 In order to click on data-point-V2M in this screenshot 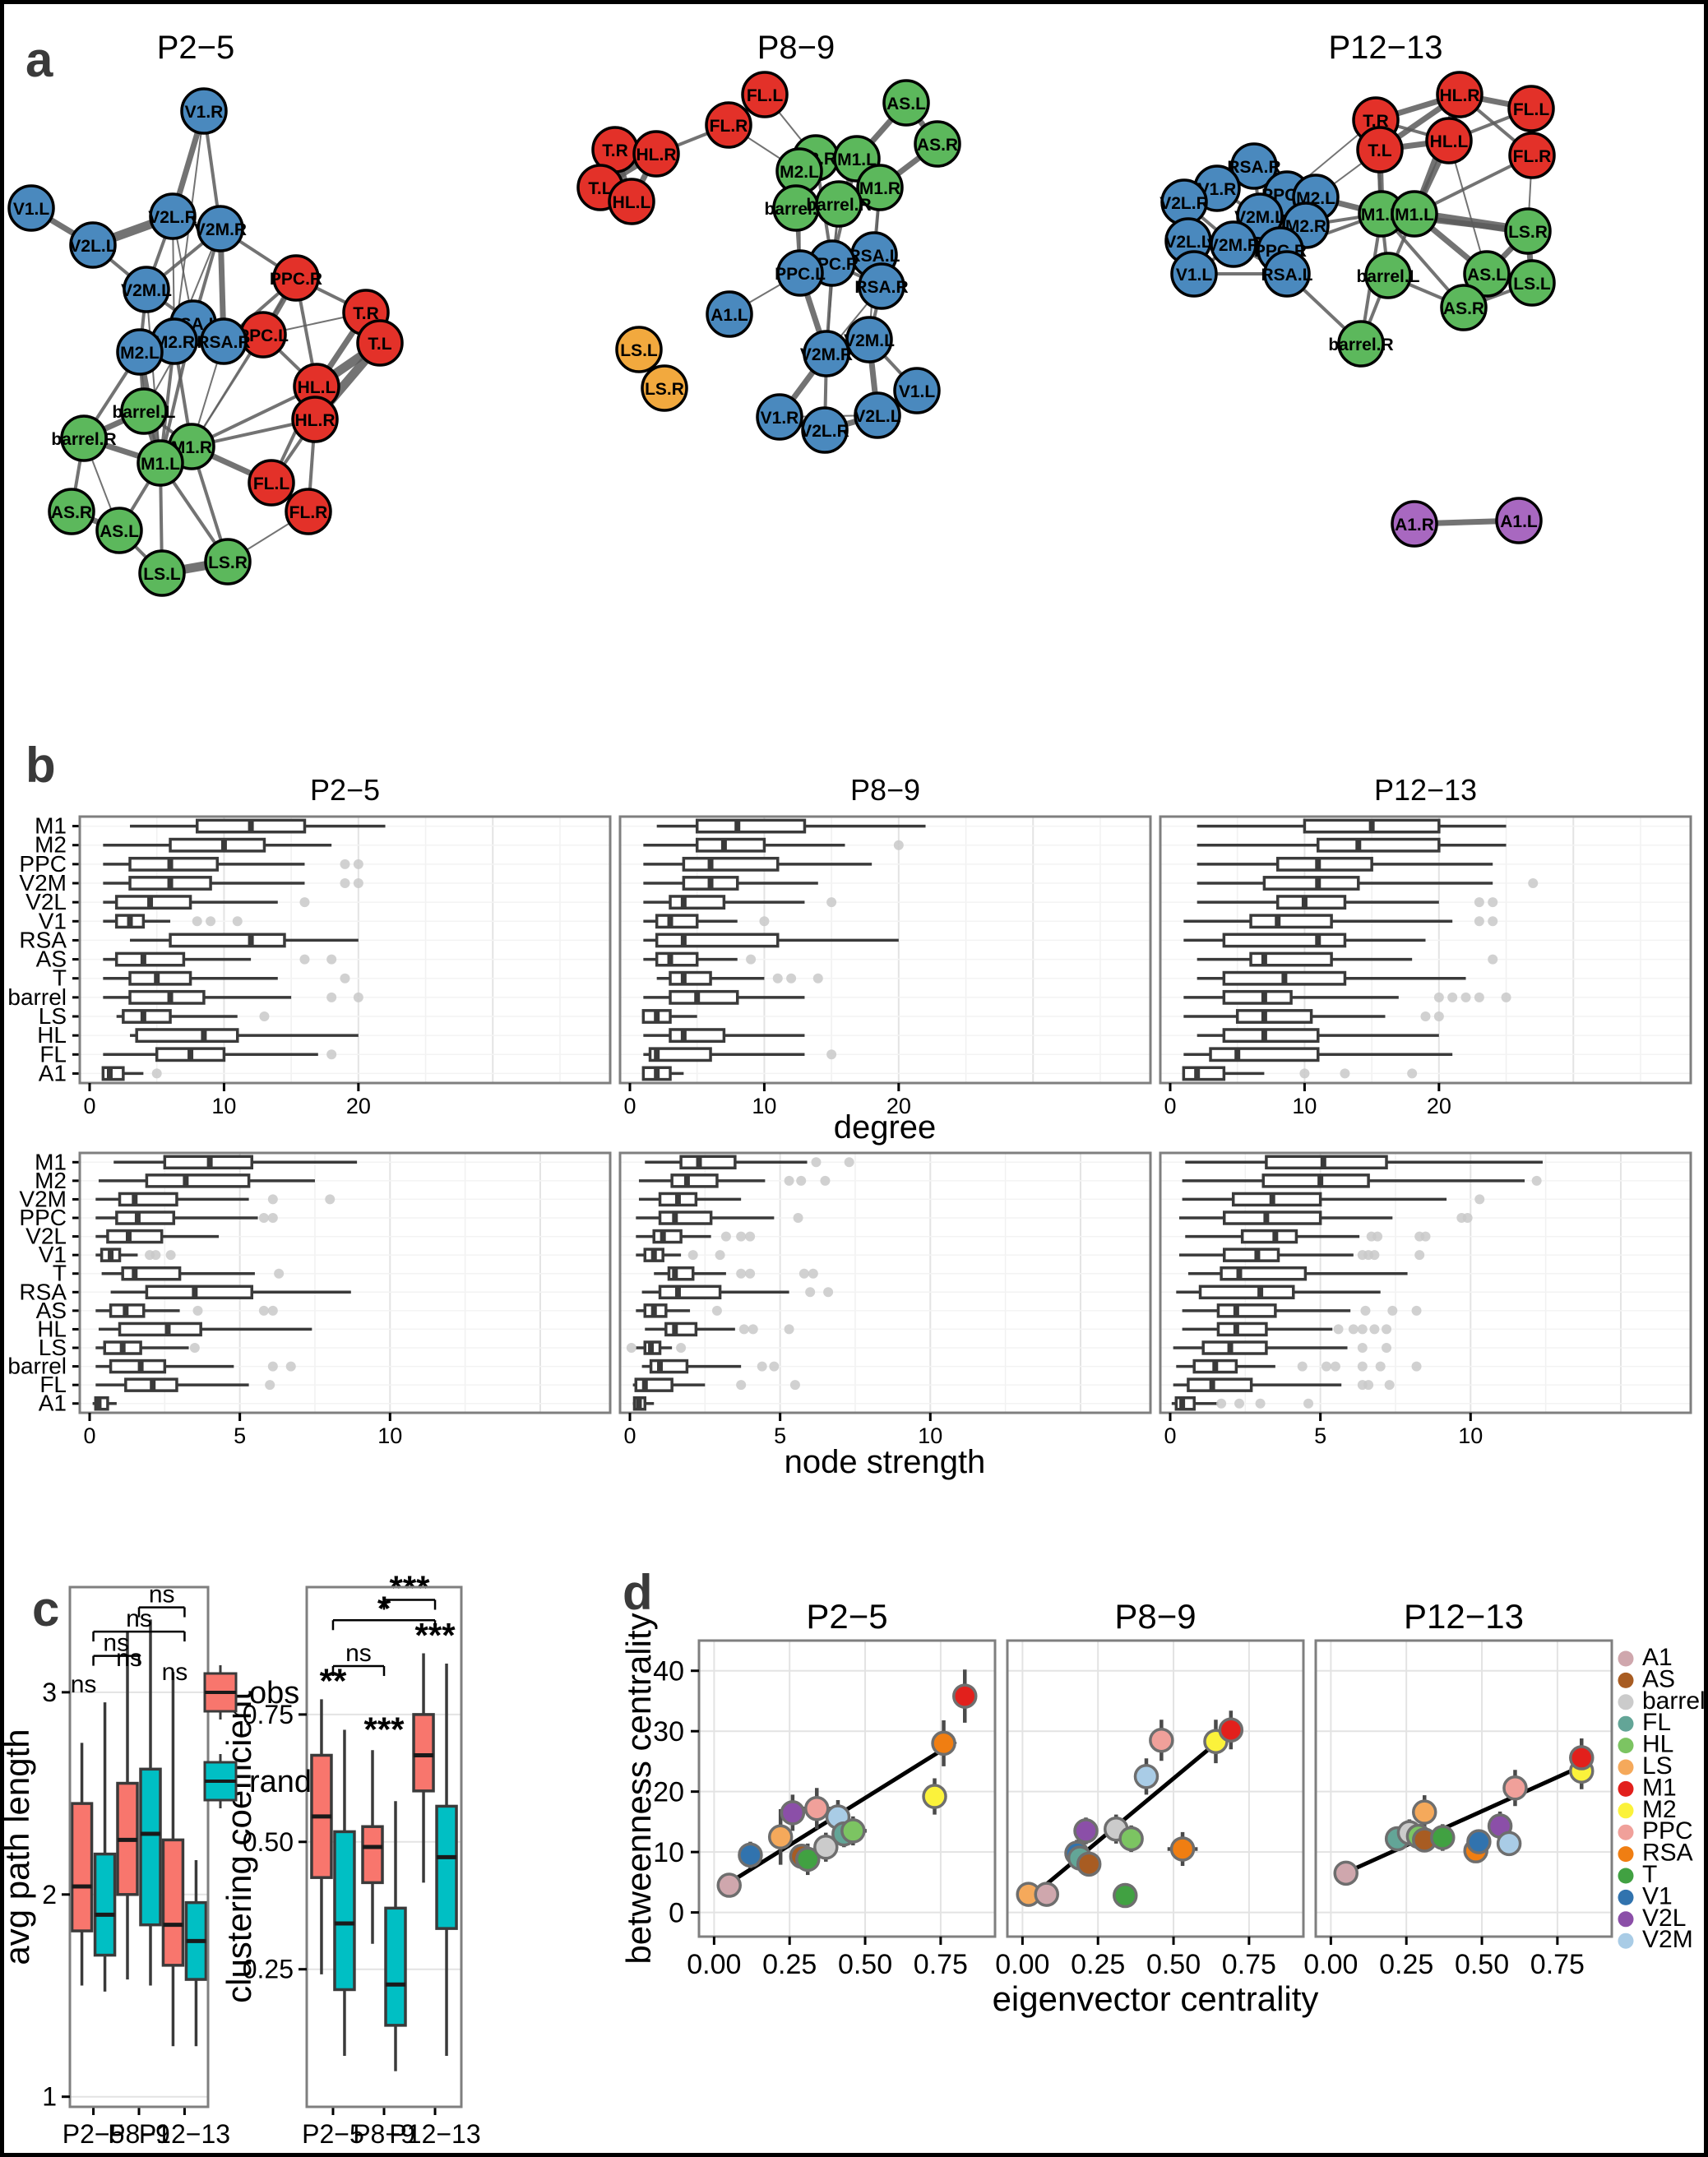, I will do `click(1509, 1844)`.